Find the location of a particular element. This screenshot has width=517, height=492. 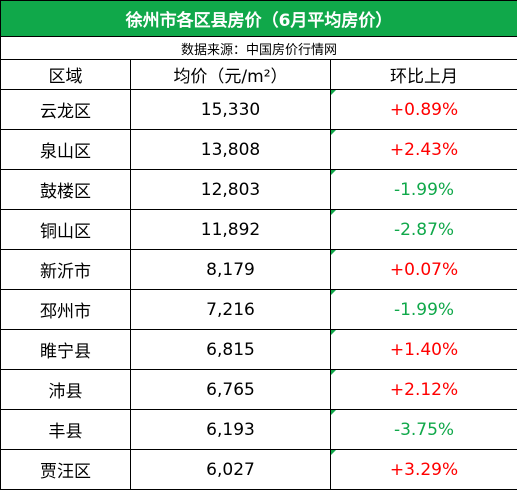

data-row: 丰县 6,193 -3.75% is located at coordinates (258, 429).